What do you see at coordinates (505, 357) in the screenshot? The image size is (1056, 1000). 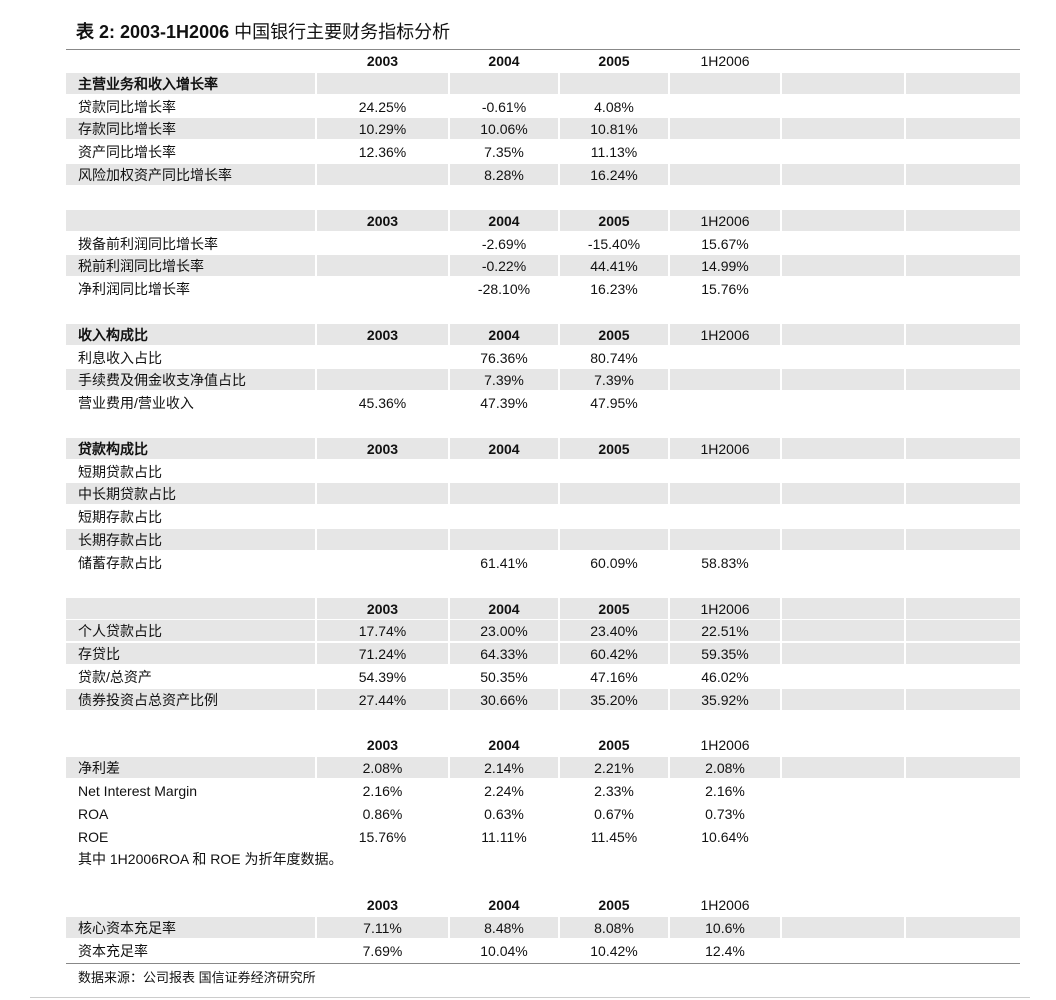 I see `value-cell: 76.36%` at bounding box center [505, 357].